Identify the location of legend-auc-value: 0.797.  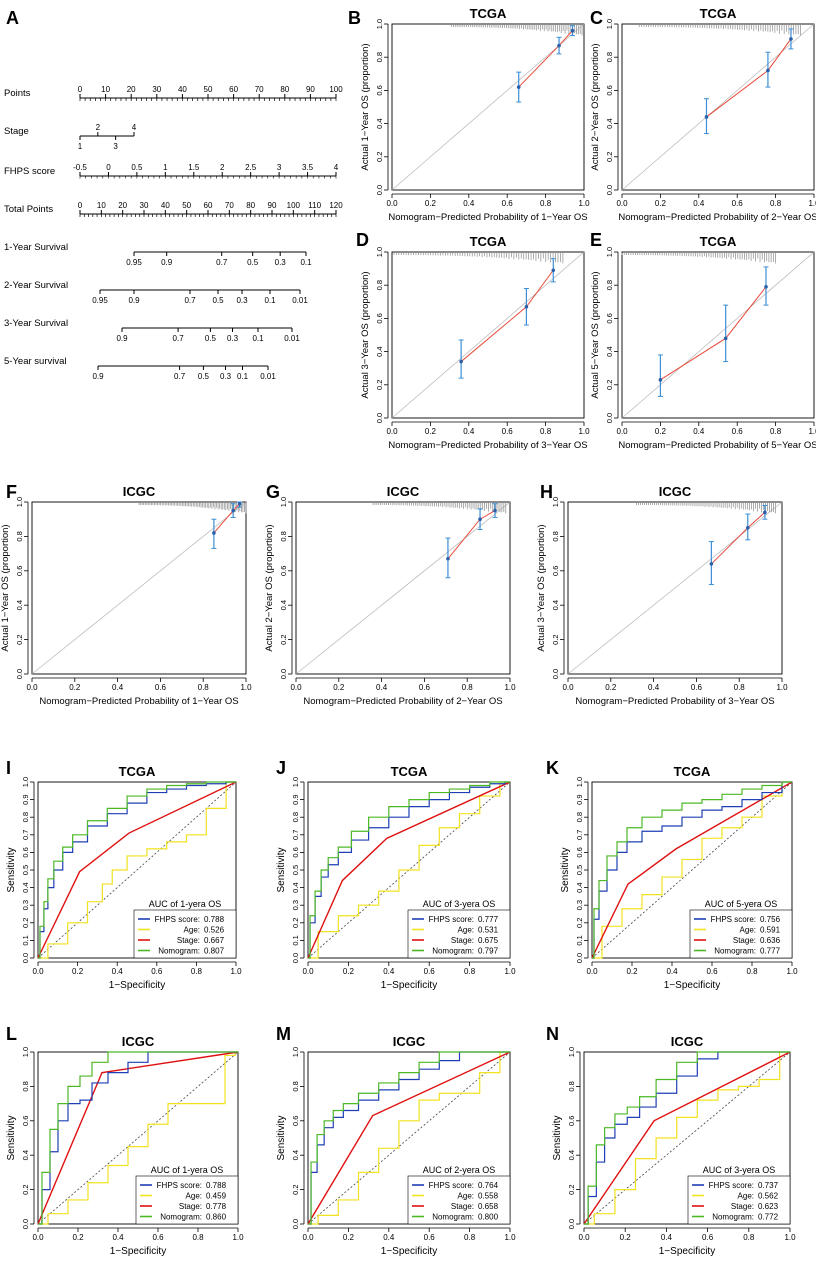
(488, 951).